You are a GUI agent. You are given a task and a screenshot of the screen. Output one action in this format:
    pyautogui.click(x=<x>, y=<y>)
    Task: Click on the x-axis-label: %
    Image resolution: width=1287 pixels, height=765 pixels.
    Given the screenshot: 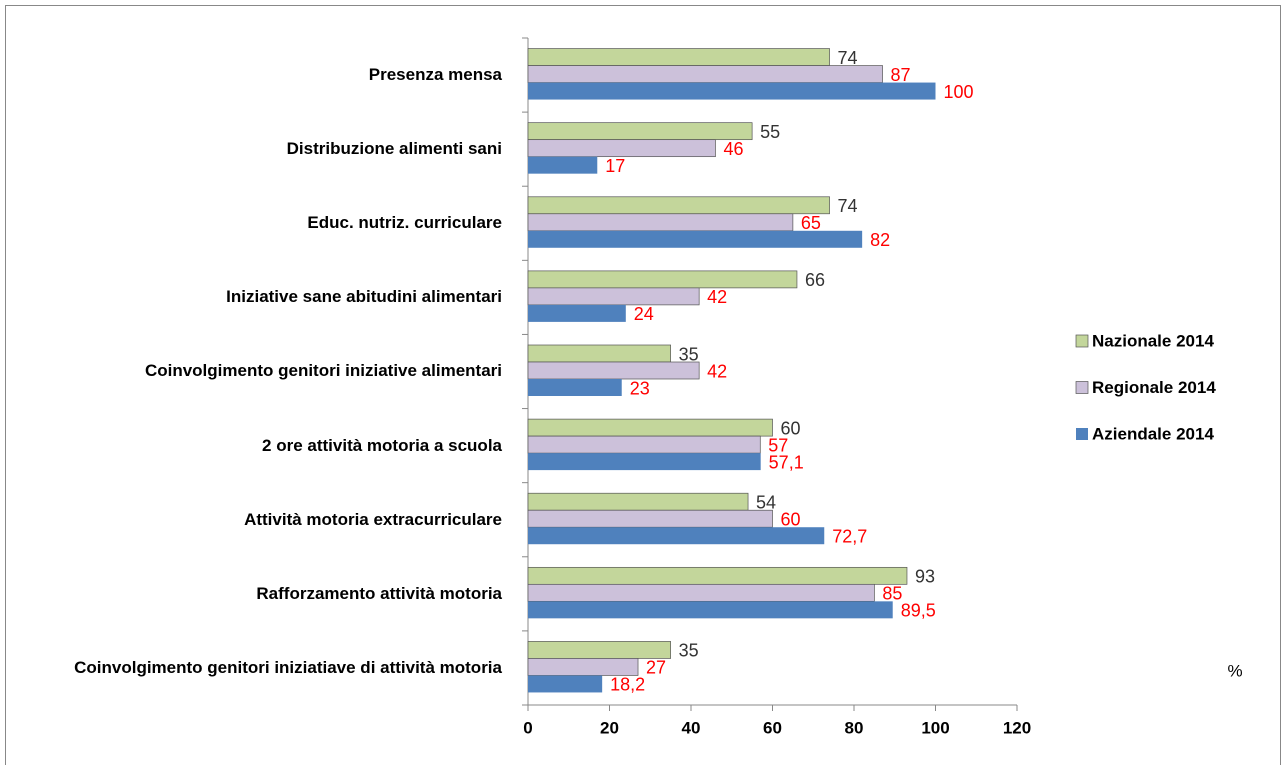 What is the action you would take?
    pyautogui.click(x=1234, y=670)
    